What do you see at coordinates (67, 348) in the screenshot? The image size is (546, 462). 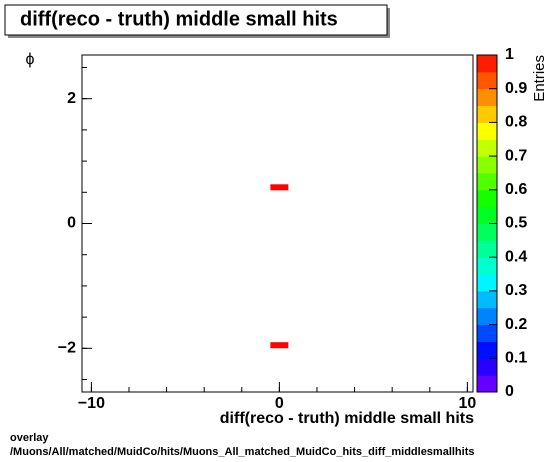 I see `y-tick-label: −2` at bounding box center [67, 348].